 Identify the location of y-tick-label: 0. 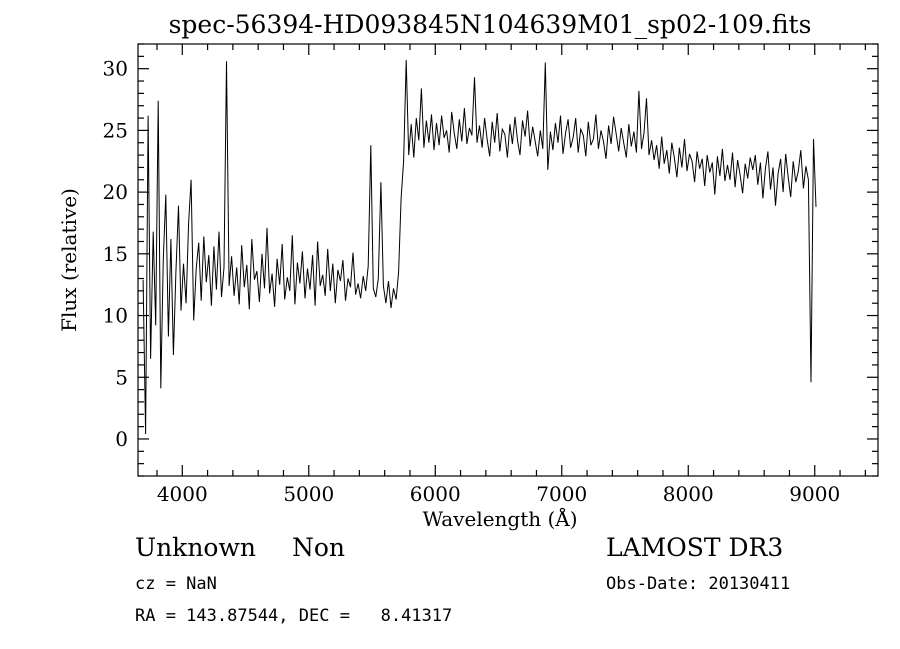
(121, 439).